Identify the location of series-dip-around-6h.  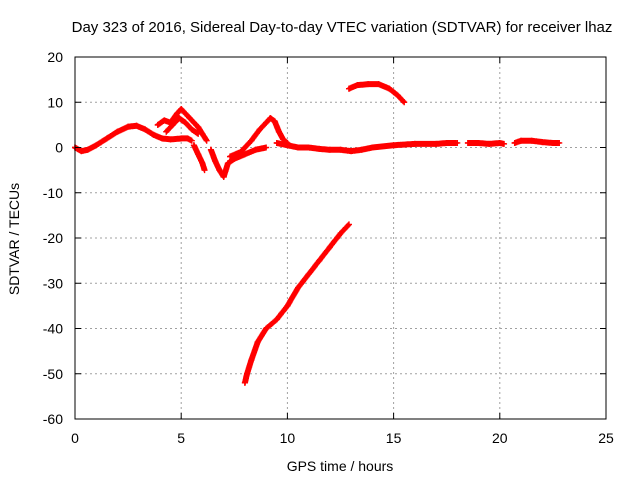
(199, 158).